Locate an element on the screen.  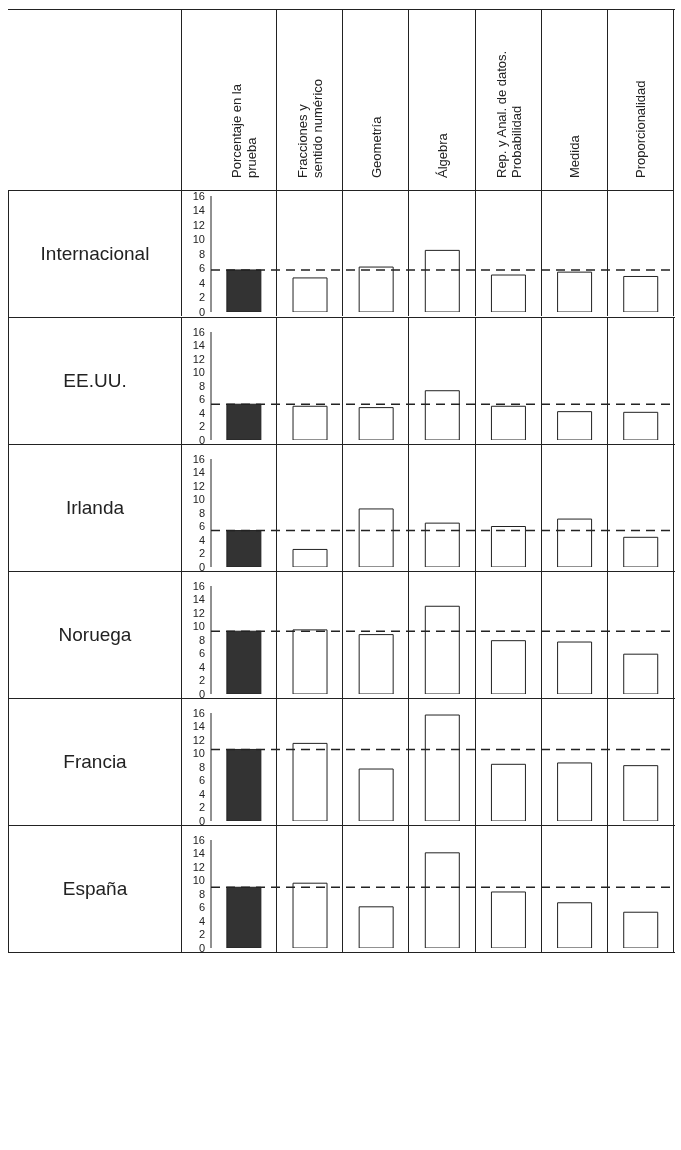
x-tick-label: Fracciones y sentido numérico is located at coordinates (310, 128).